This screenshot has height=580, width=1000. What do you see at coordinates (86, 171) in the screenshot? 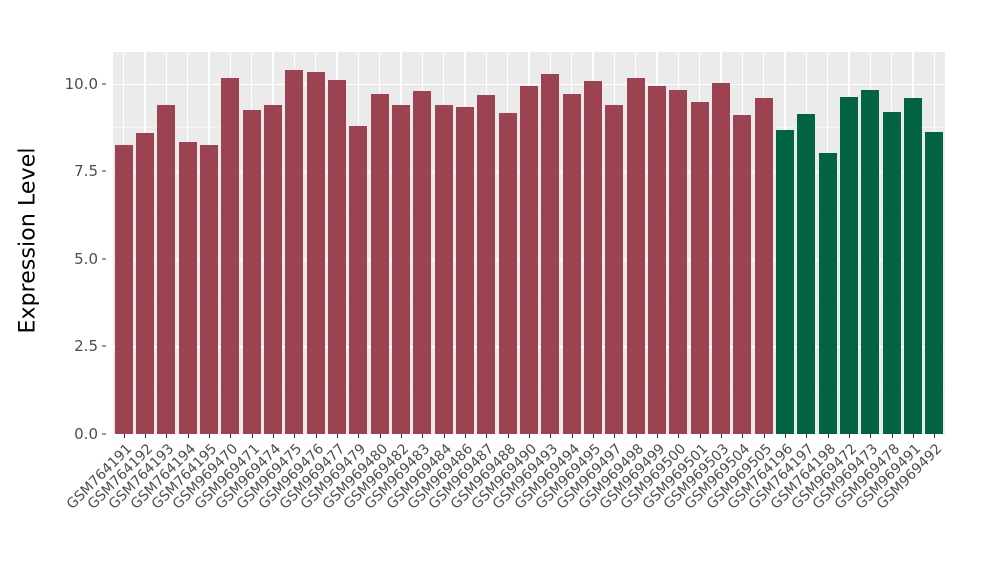
I see `y-tick-label: 7.5` at bounding box center [86, 171].